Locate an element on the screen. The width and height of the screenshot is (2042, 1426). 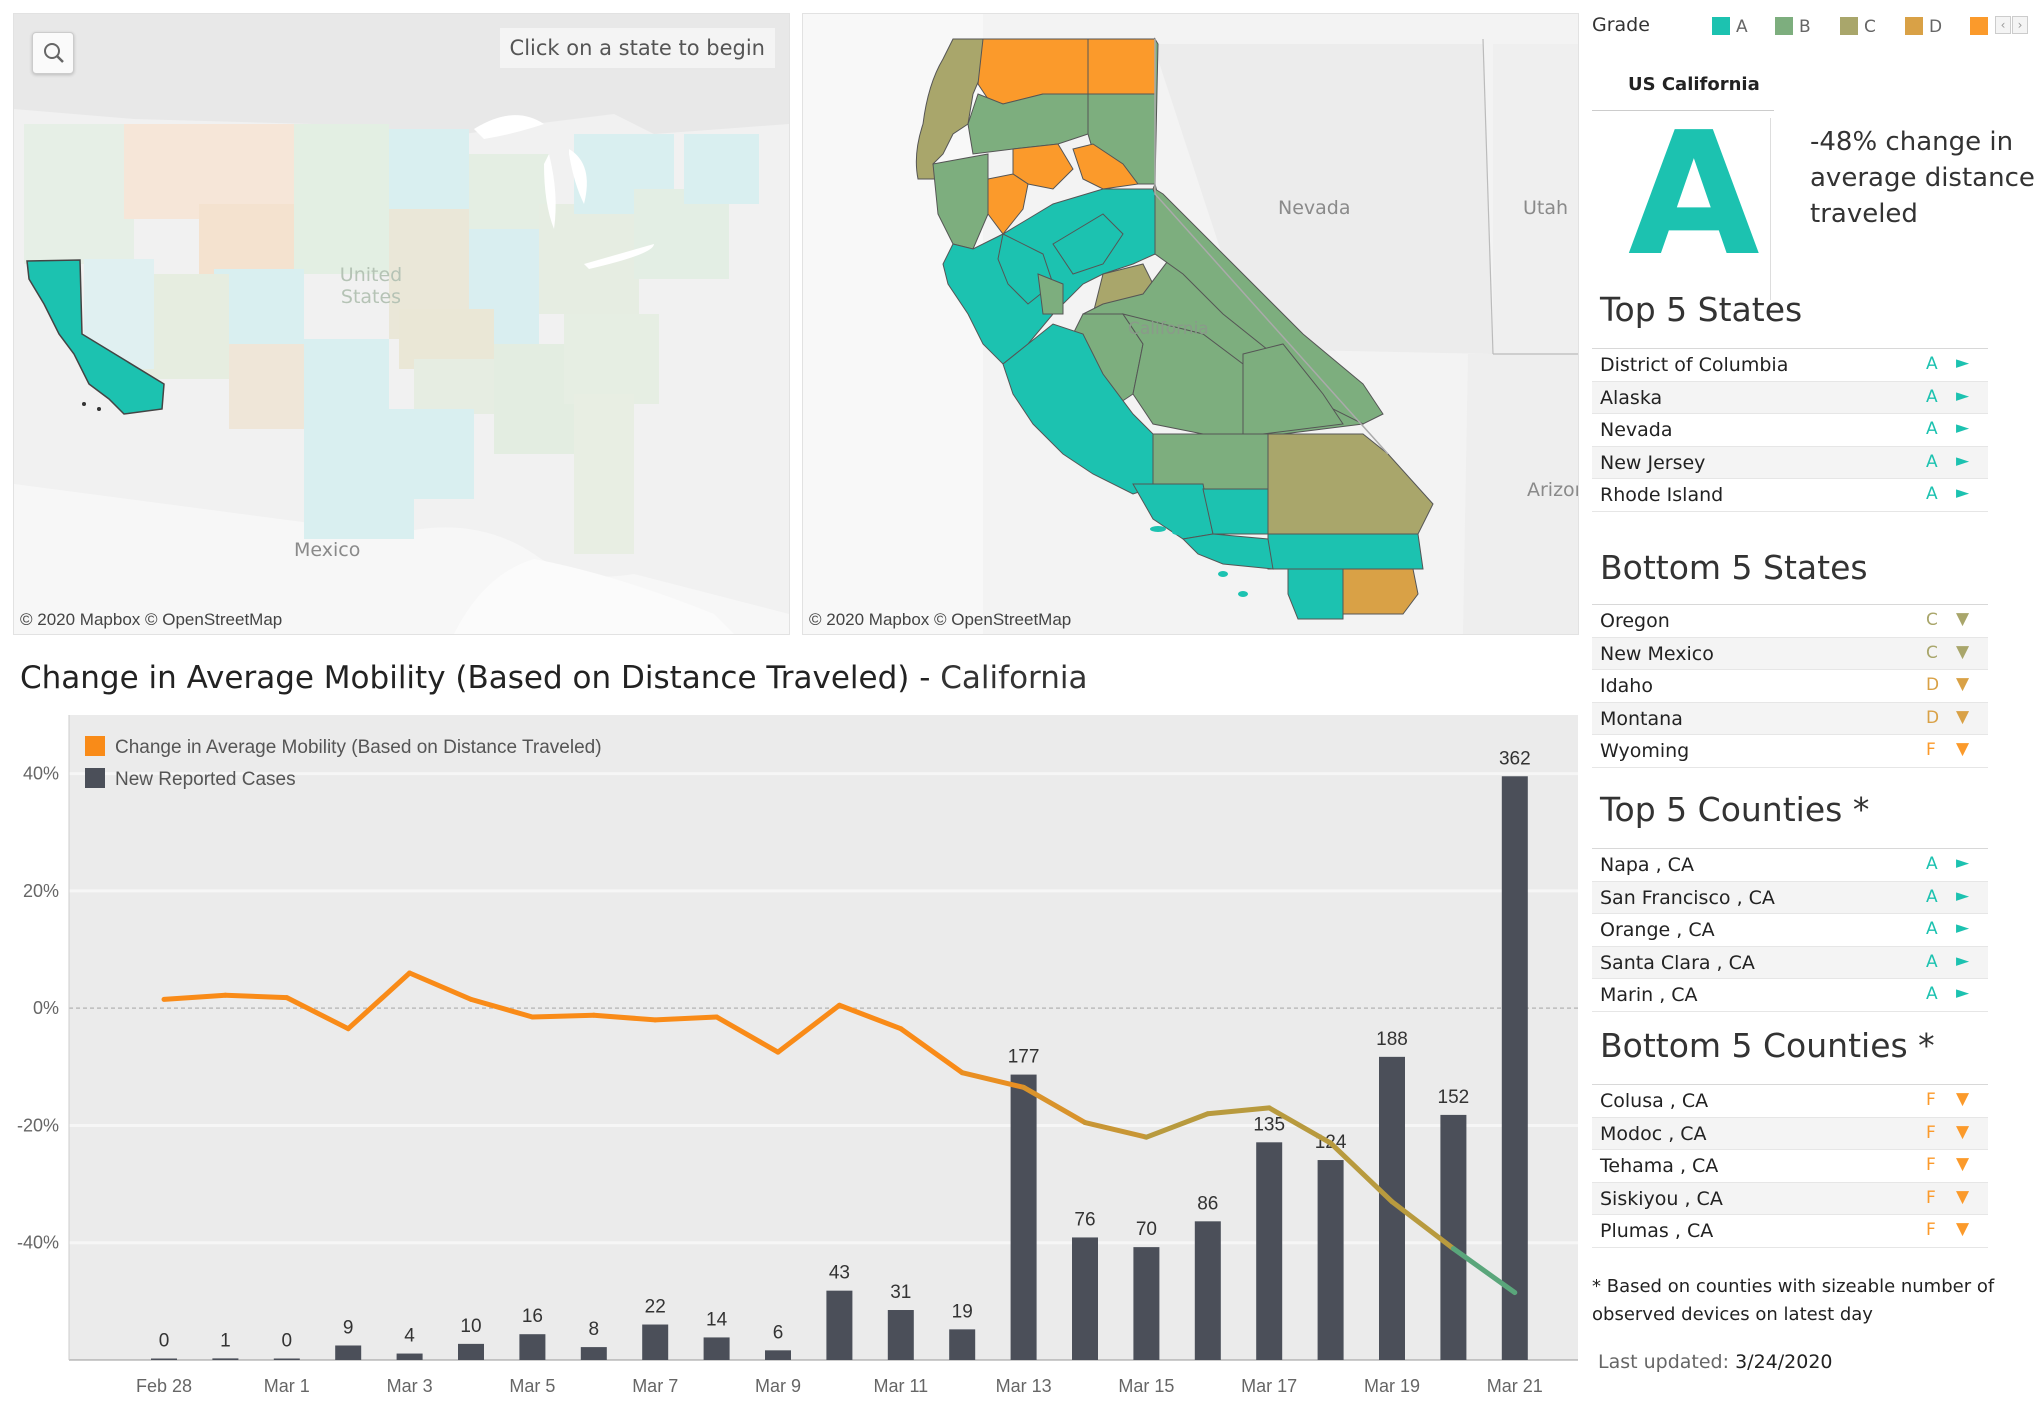
legend-scroll-left-icon: ‹ is located at coordinates (2003, 25).